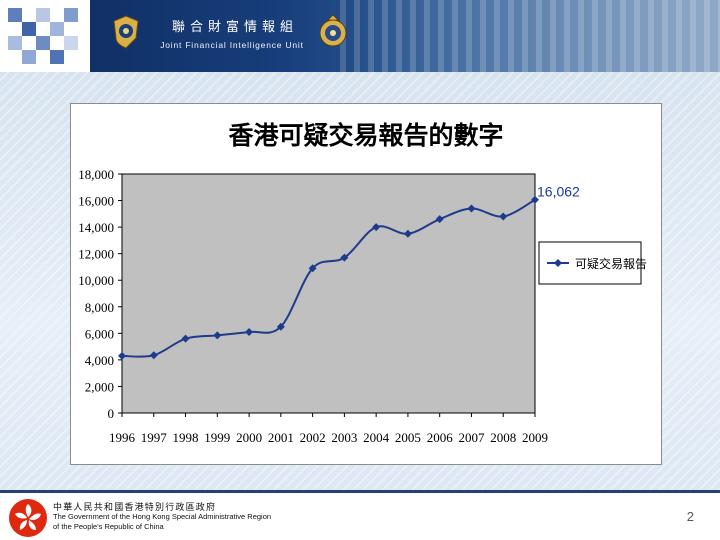 The width and height of the screenshot is (720, 540). What do you see at coordinates (376, 437) in the screenshot?
I see `x-tick-label: 2004` at bounding box center [376, 437].